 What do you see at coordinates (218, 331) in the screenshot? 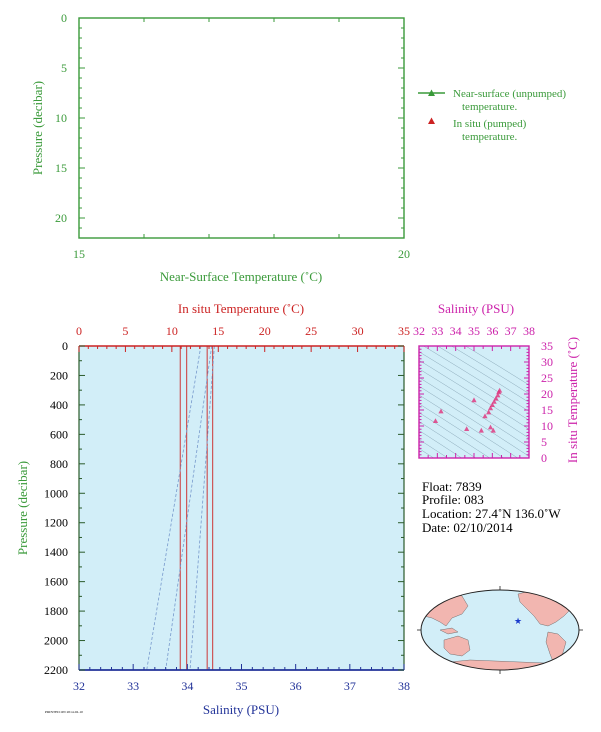
I see `profile-top-tick-label: 15` at bounding box center [218, 331].